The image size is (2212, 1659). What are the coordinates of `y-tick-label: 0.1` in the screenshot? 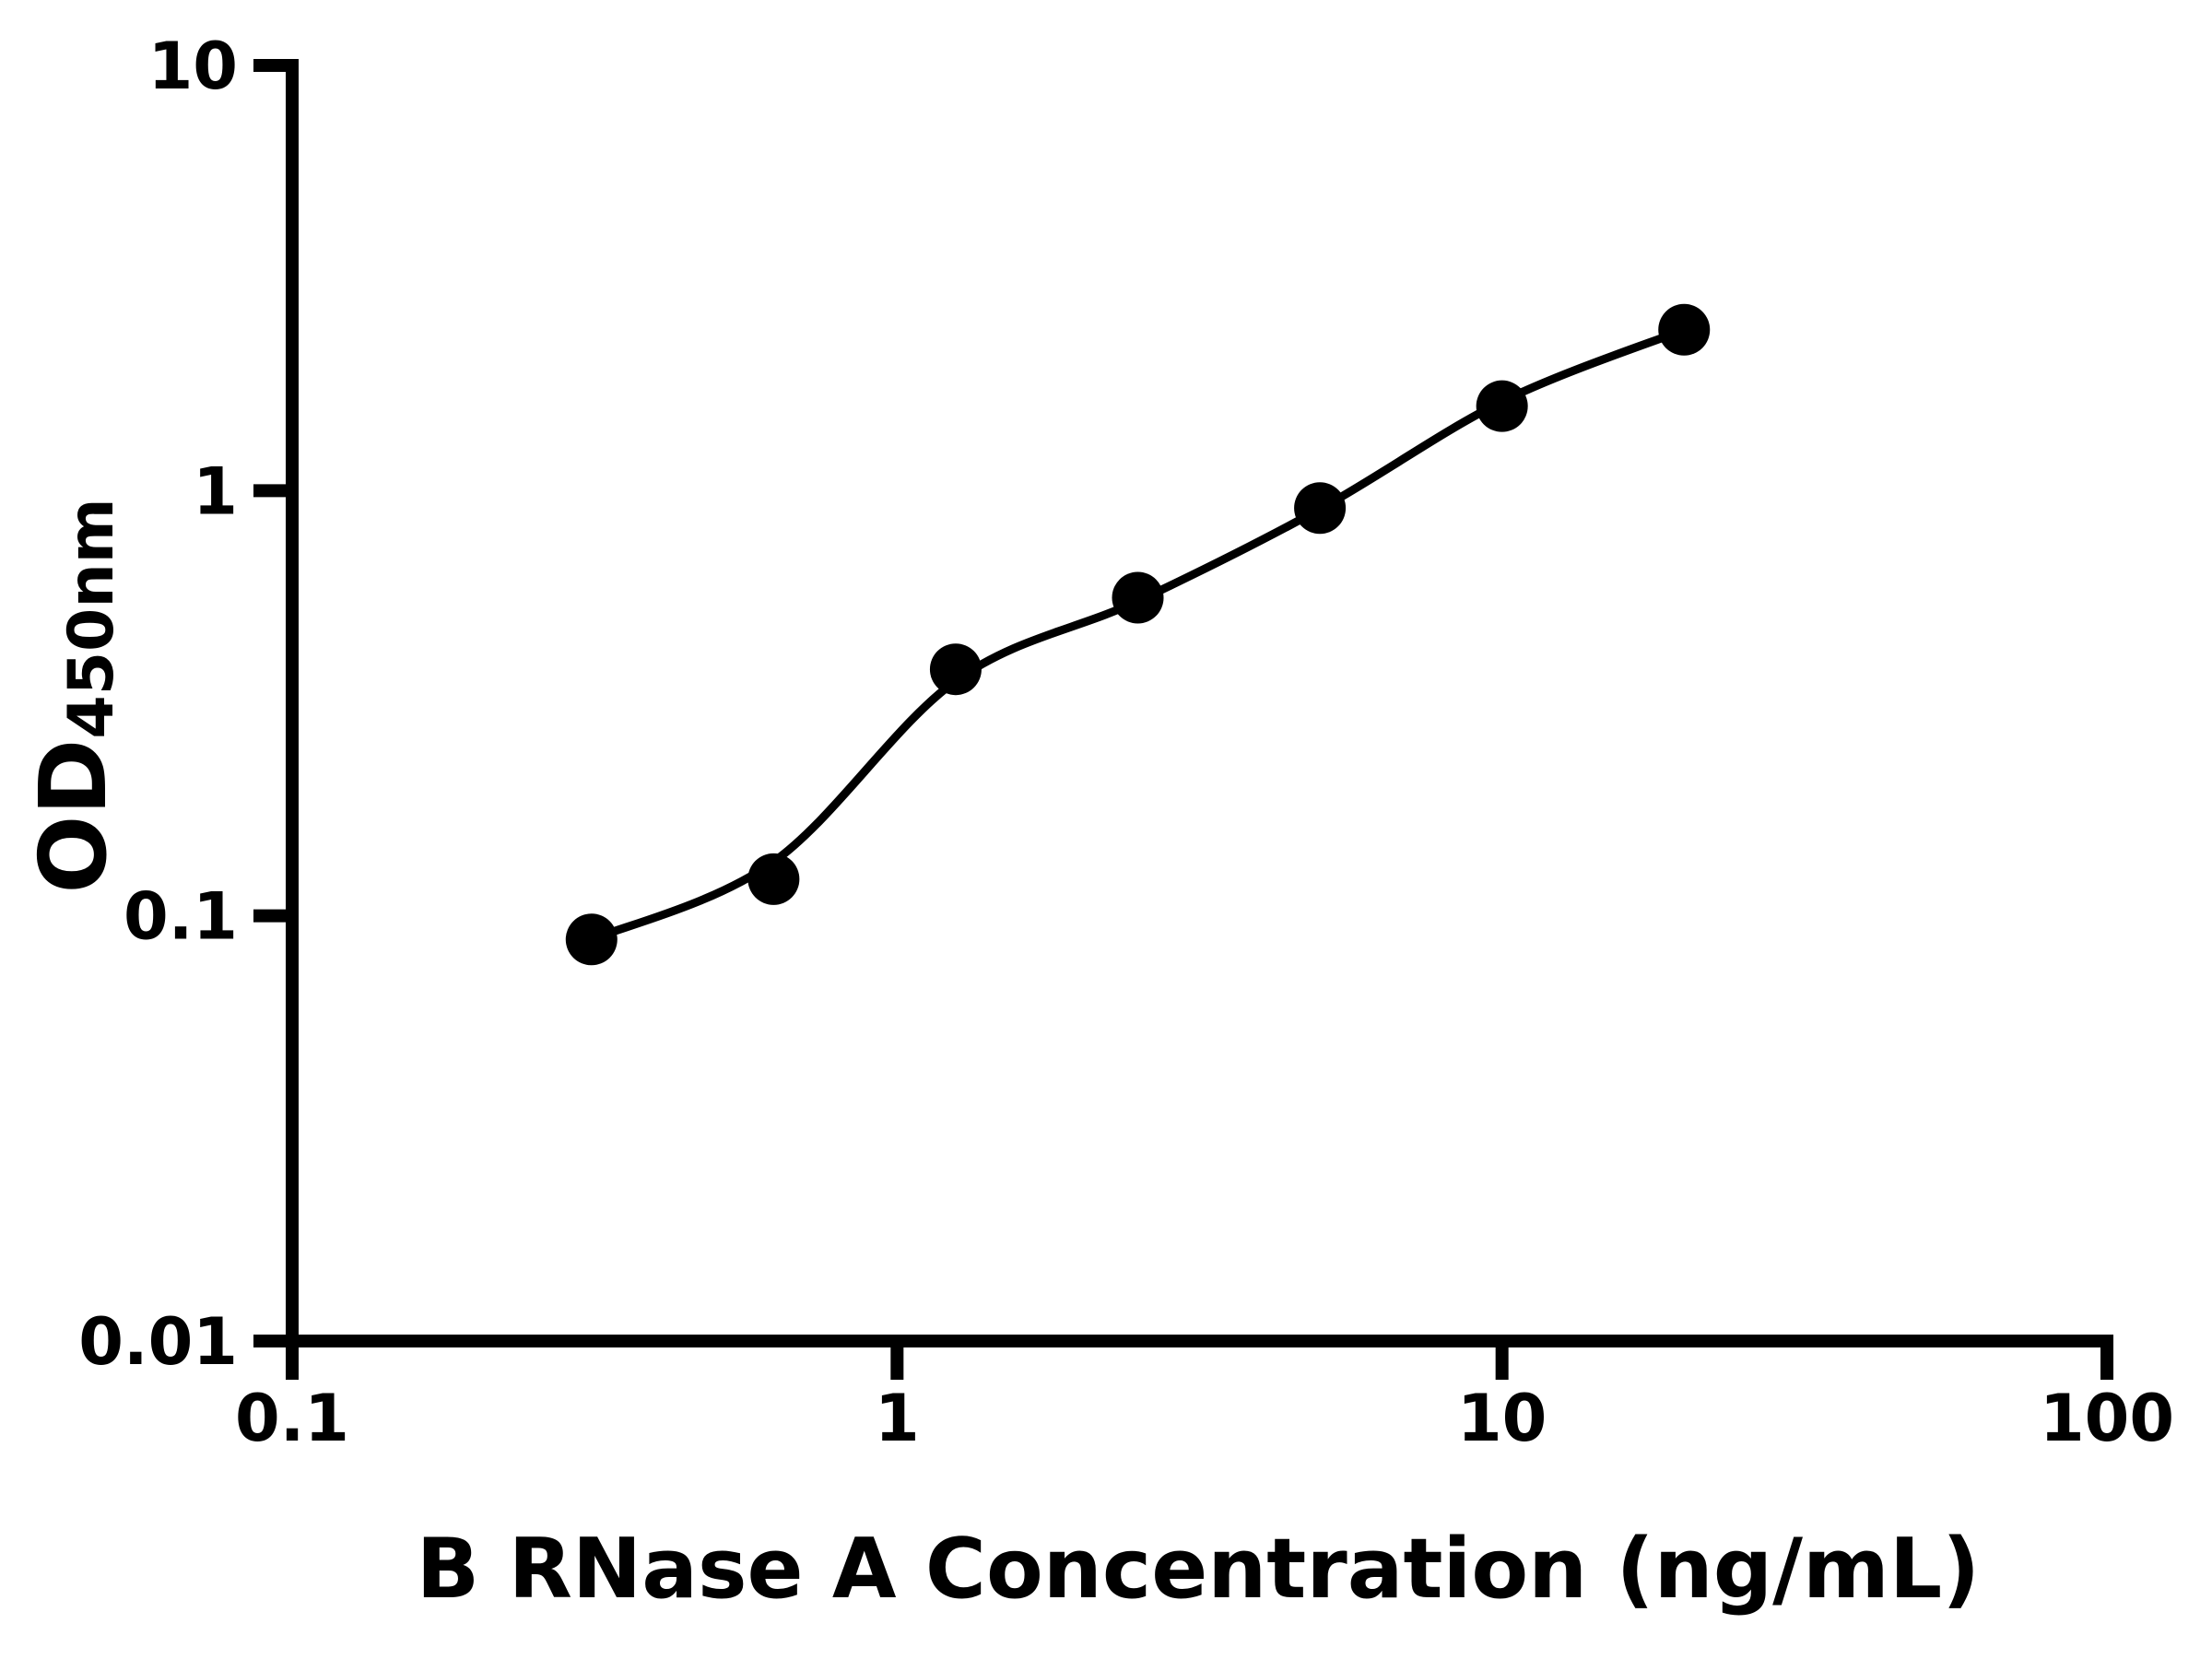 It's located at (181, 917).